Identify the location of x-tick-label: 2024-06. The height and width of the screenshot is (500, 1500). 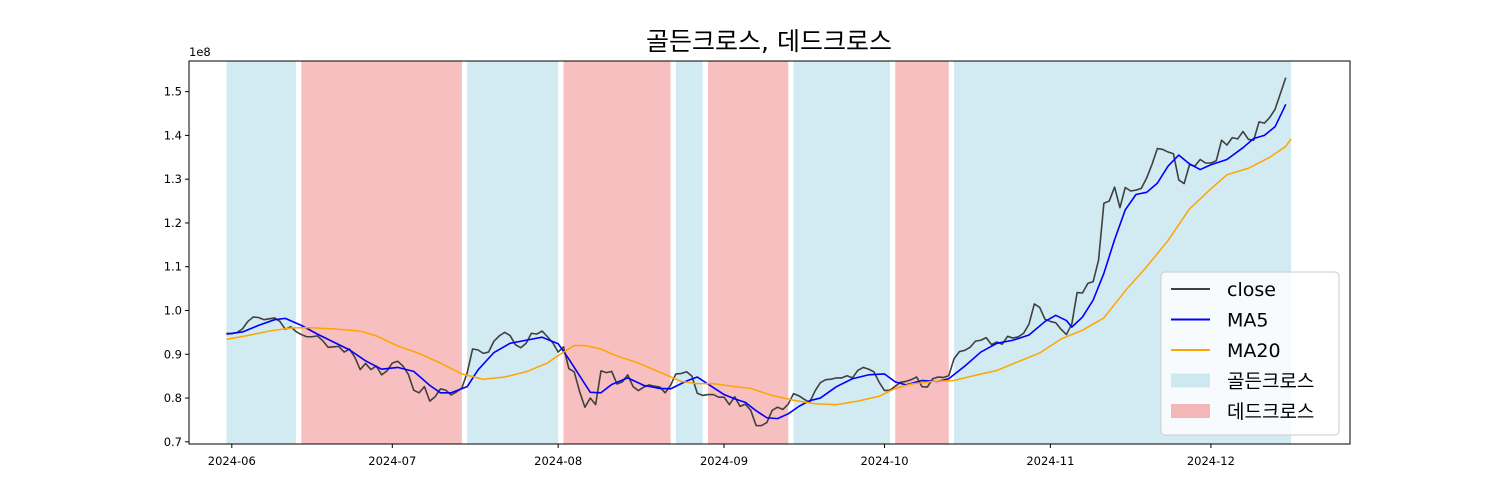
(232, 461).